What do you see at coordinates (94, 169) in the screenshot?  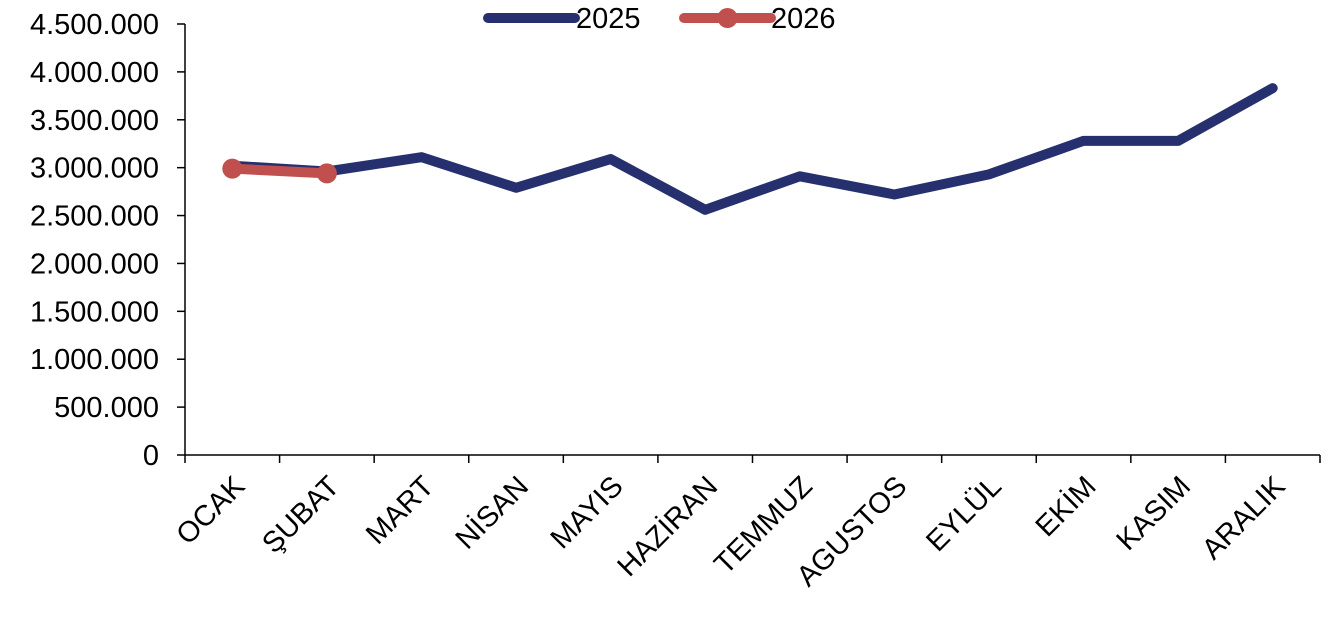 I see `y-tick-label: 3.000.000` at bounding box center [94, 169].